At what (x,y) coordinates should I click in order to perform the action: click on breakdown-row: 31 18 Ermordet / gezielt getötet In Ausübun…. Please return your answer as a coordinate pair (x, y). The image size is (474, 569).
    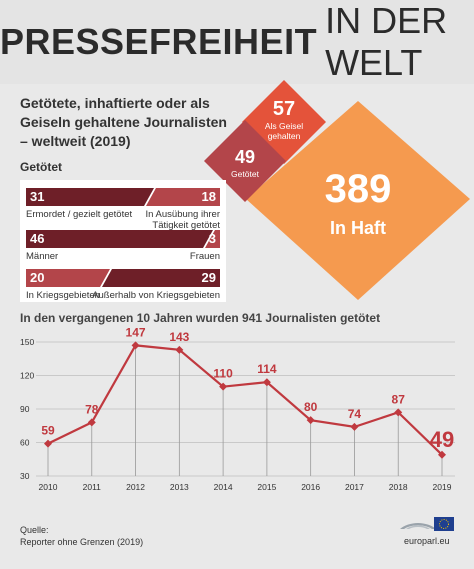
    Looking at the image, I should click on (123, 209).